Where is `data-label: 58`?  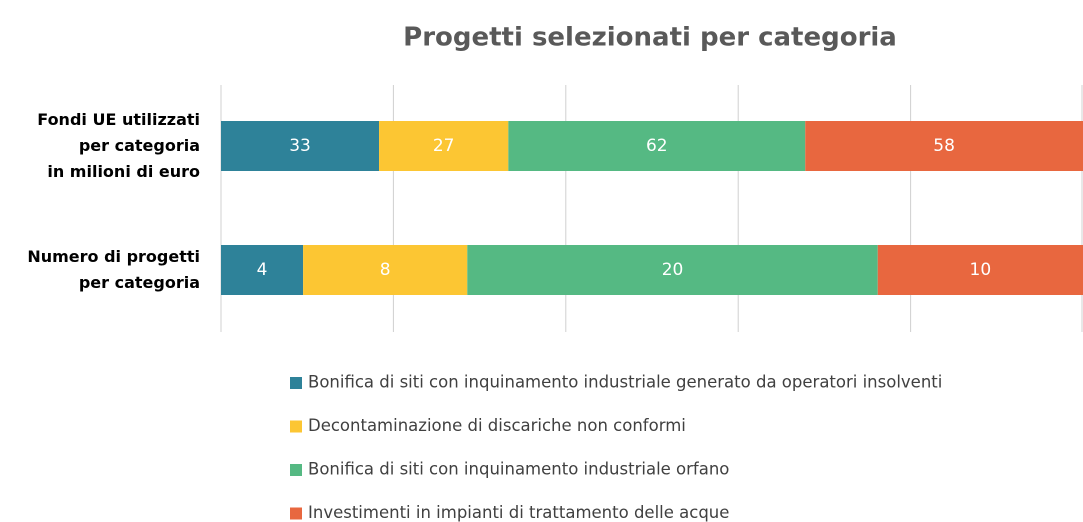 data-label: 58 is located at coordinates (944, 146).